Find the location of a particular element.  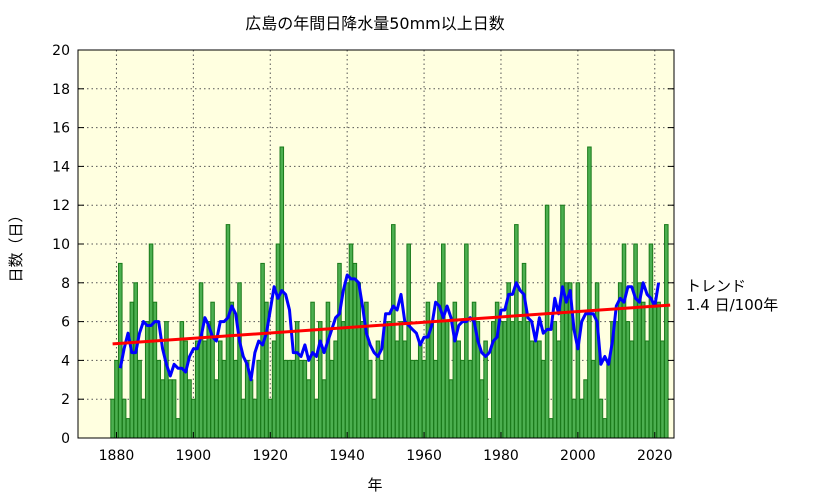

bar-1912 is located at coordinates (239, 360).